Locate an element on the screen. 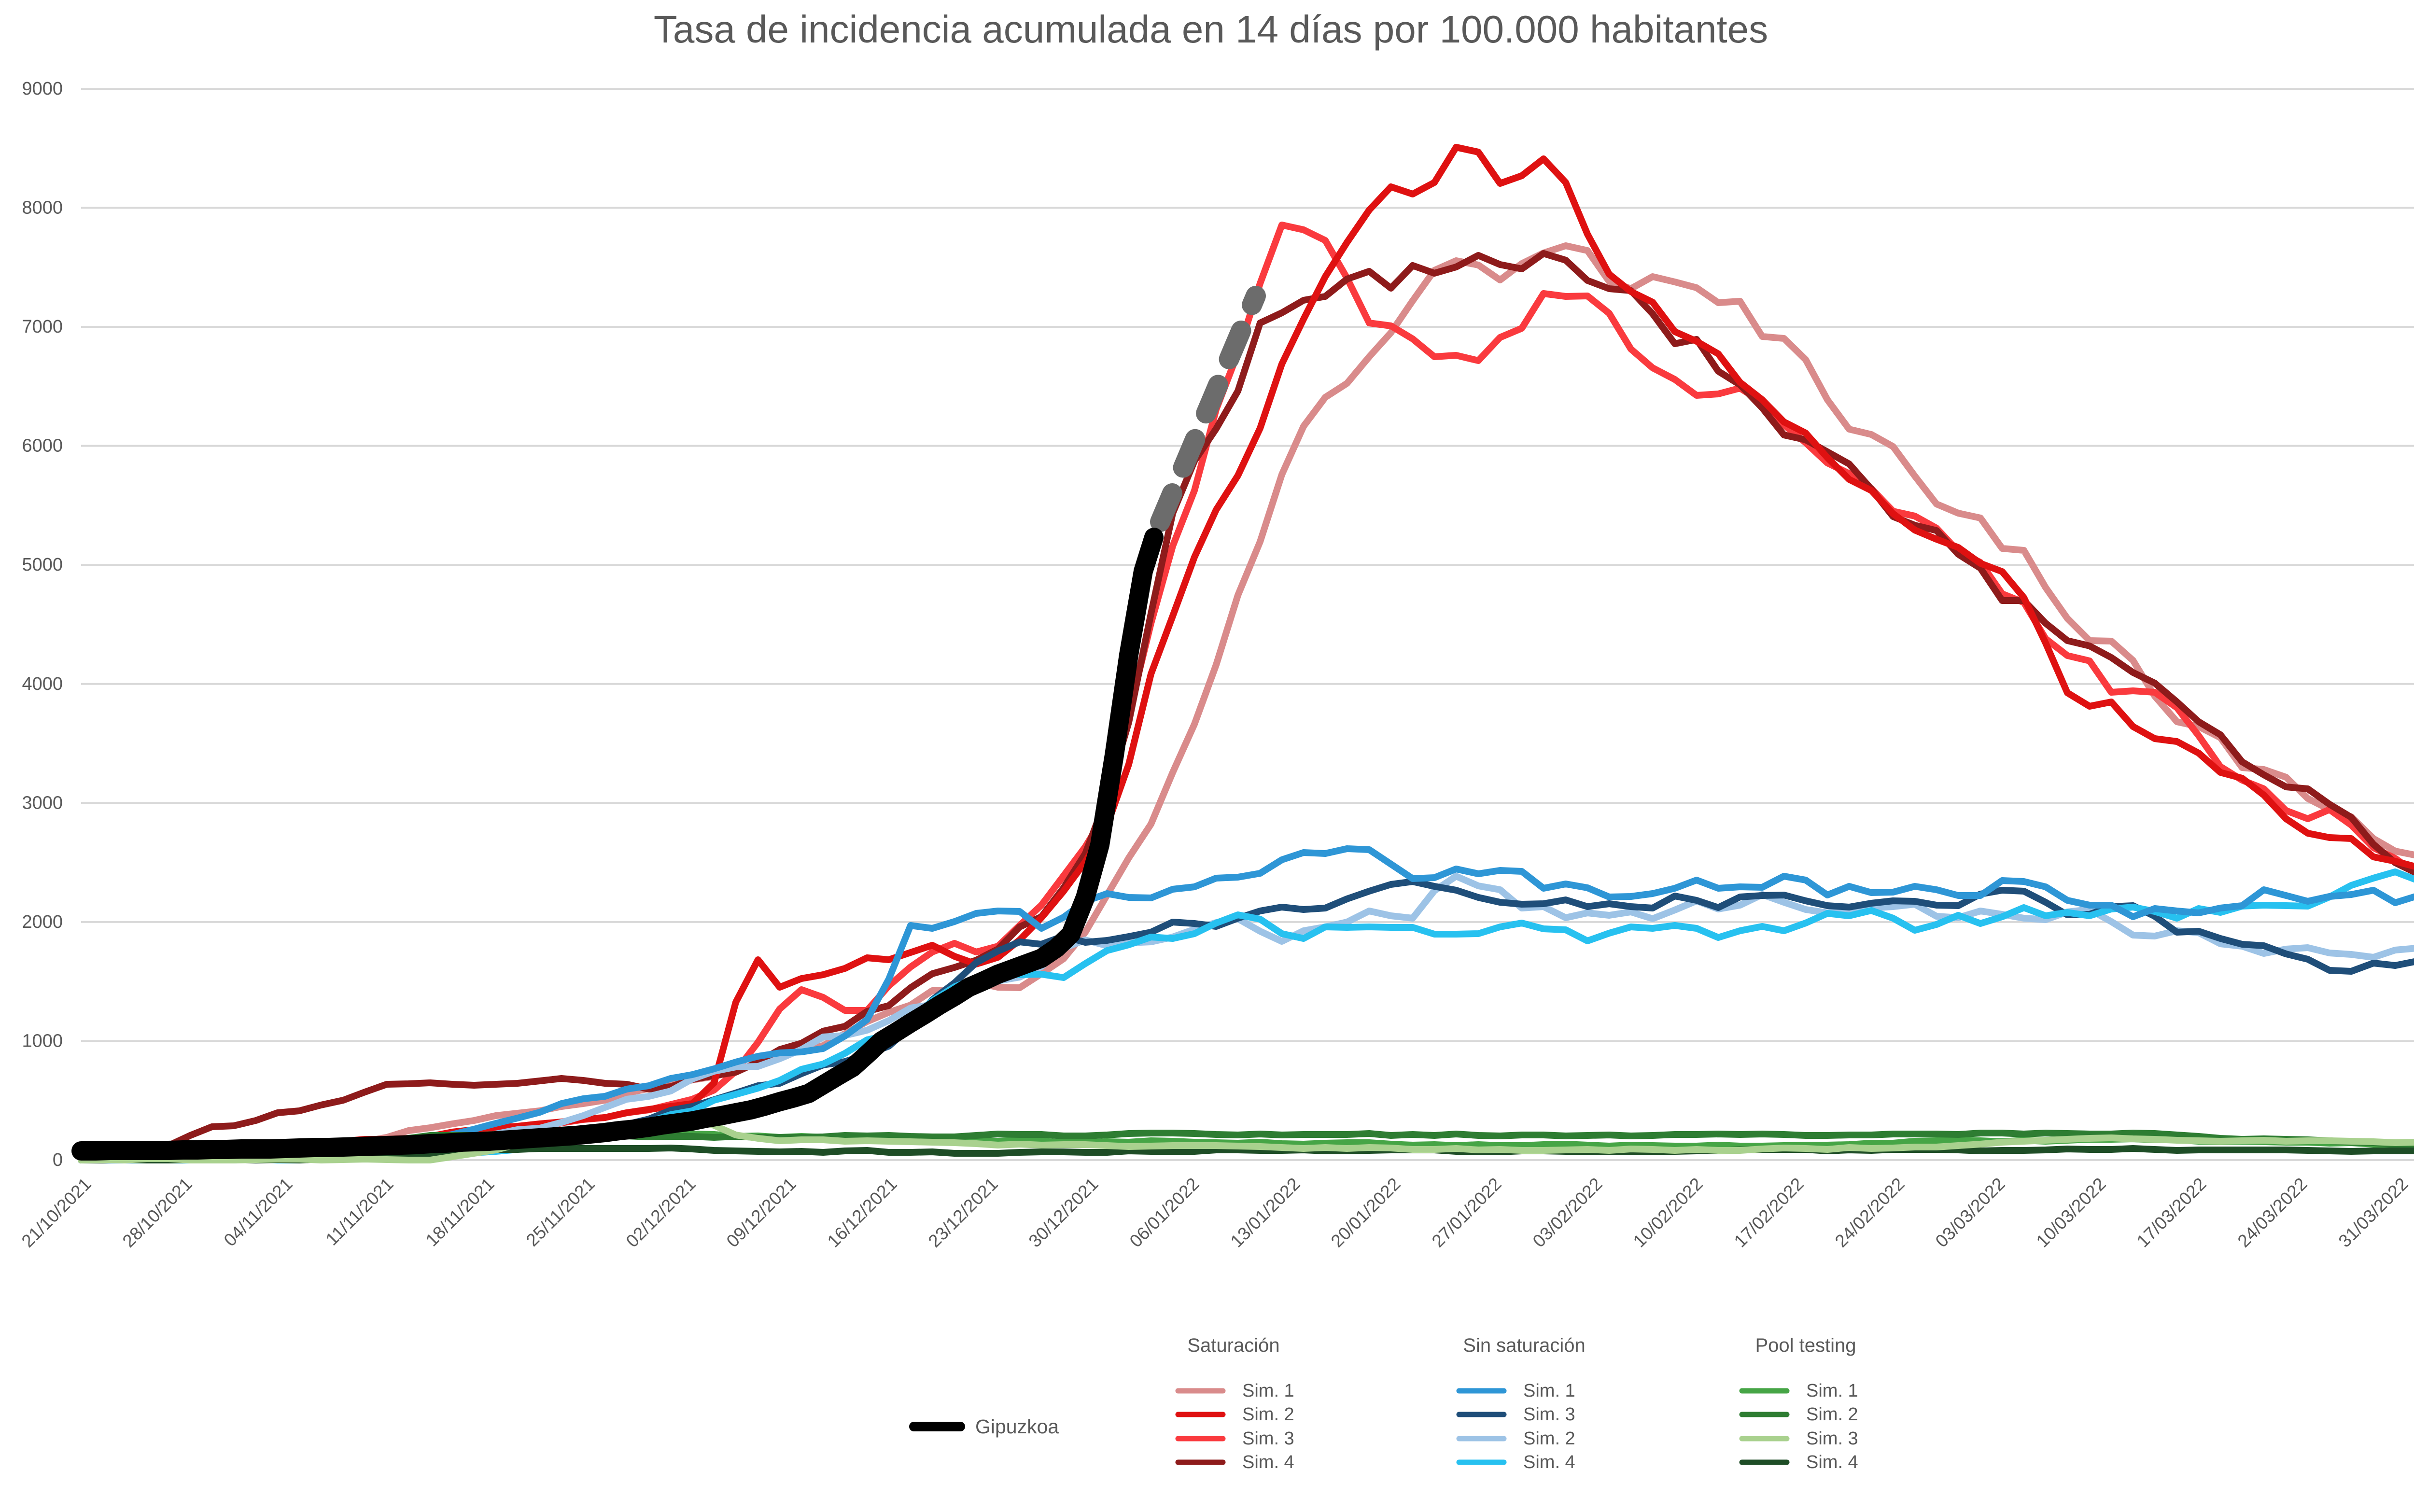 The height and width of the screenshot is (1512, 2414). svg-text: 6000 is located at coordinates (42, 446).